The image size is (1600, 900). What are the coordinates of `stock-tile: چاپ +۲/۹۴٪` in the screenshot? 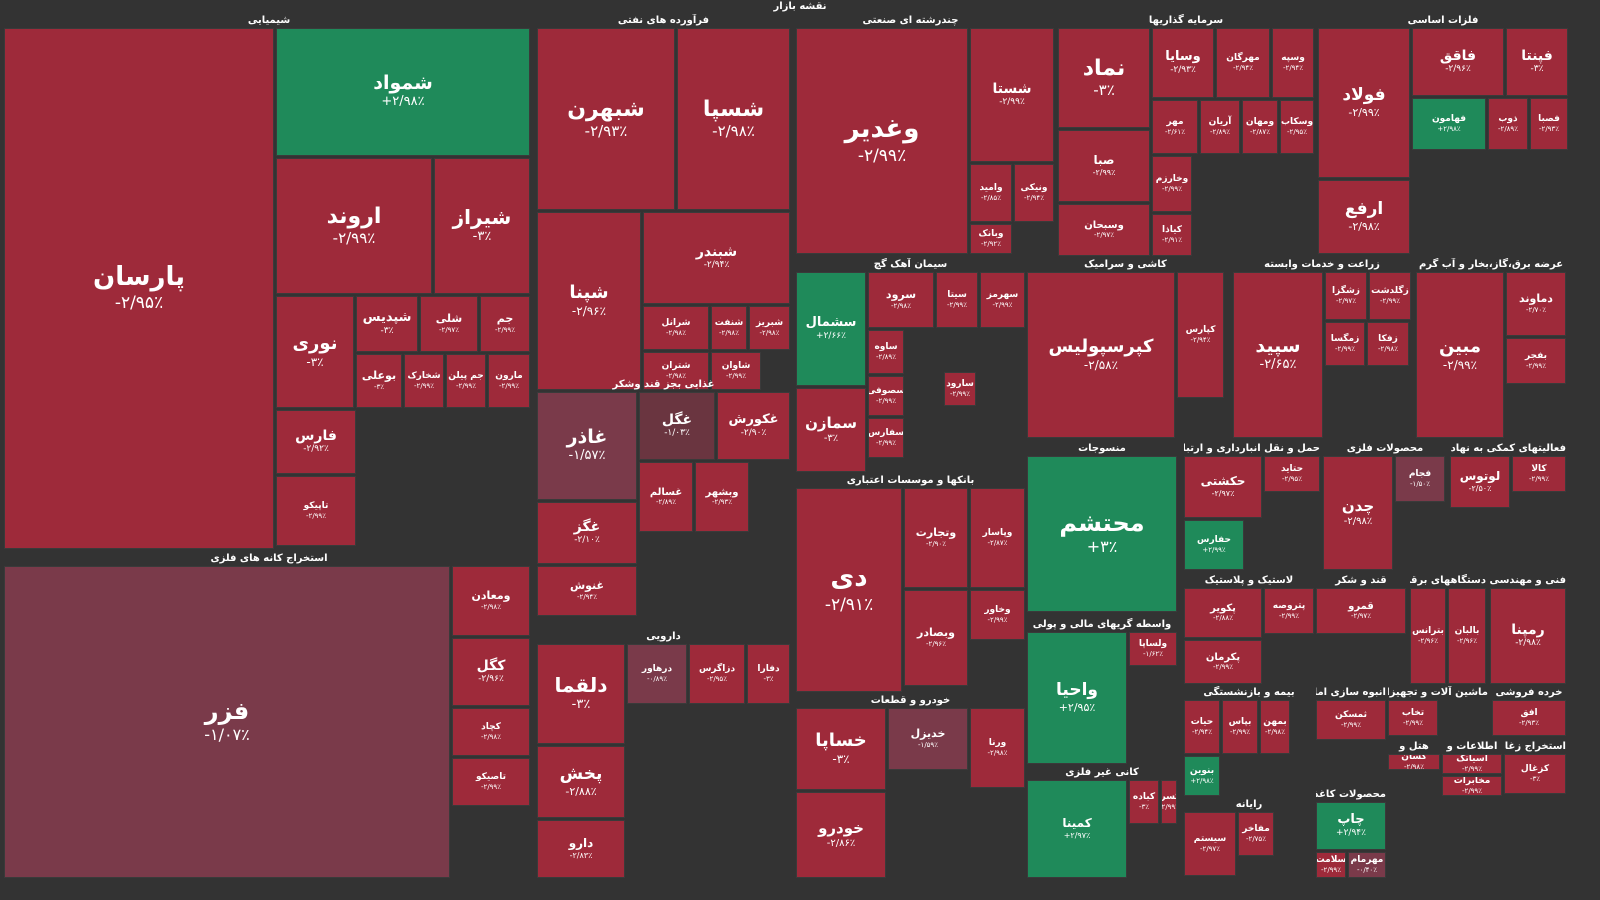 It's located at (1351, 826).